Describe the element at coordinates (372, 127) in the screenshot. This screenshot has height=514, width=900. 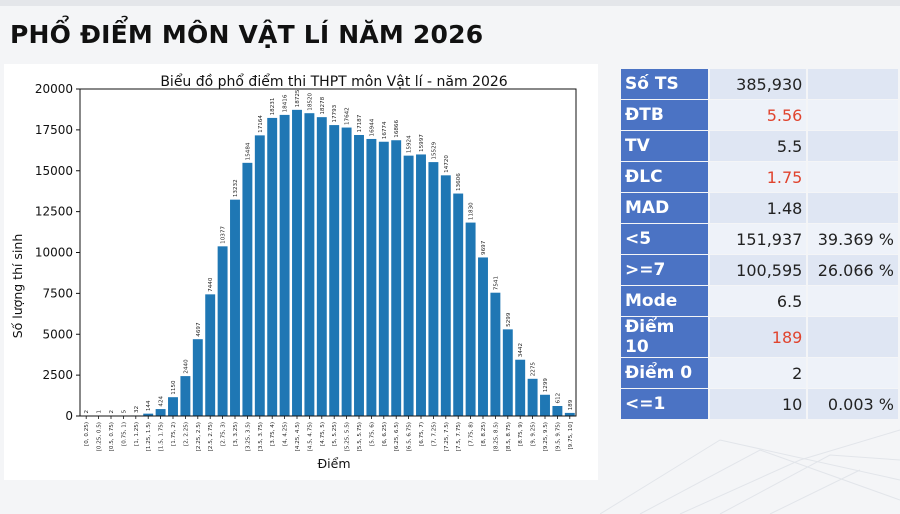
I see `bar-value-label: 16944` at that location.